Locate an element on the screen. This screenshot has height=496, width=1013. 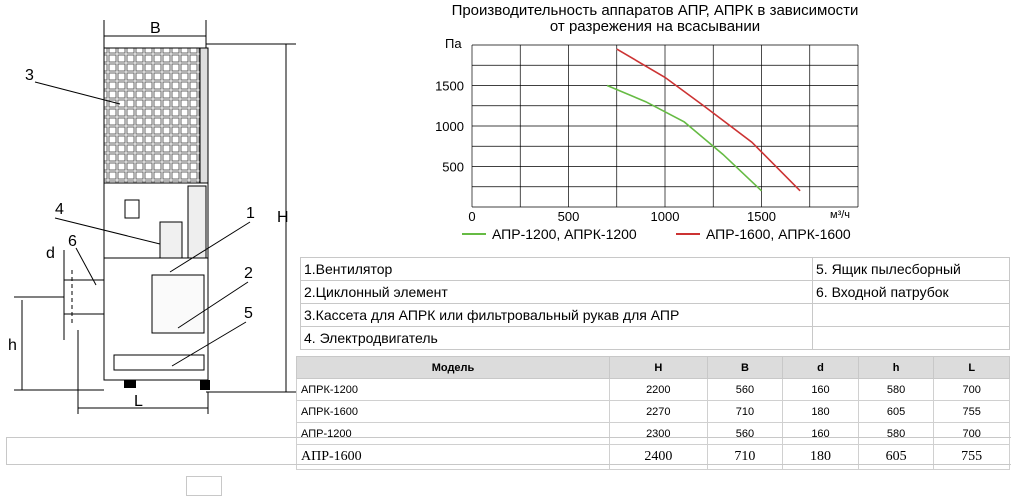
cyclone is located at coordinates (178, 304).